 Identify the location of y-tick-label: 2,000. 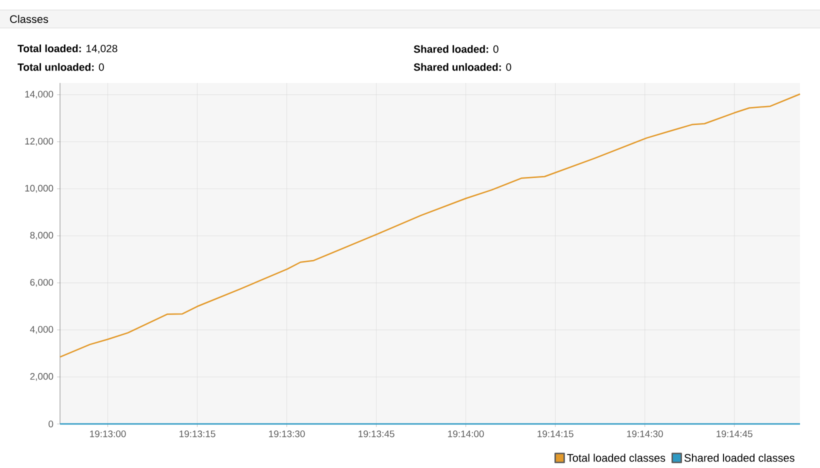
(42, 377).